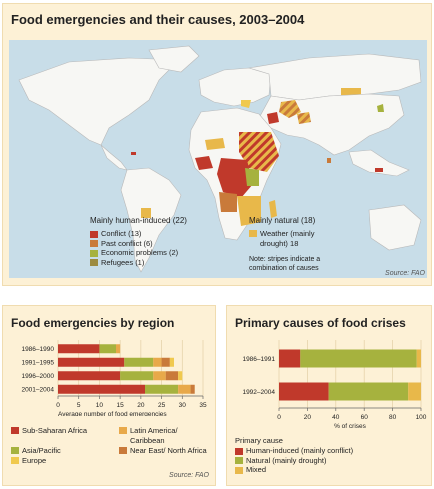 The width and height of the screenshot is (434, 489). I want to click on europe, so click(235, 87).